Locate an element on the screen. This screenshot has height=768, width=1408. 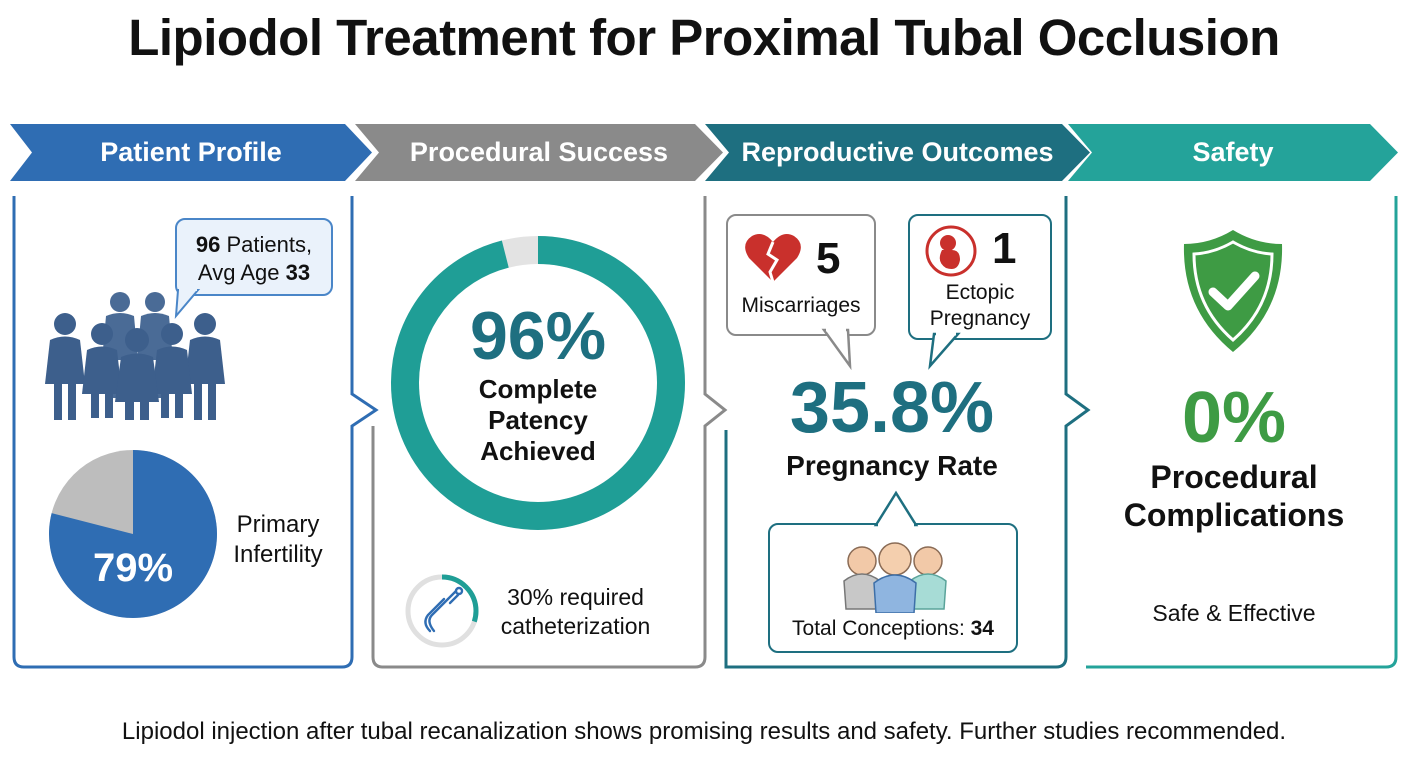
patient-count-text: Patients, is located at coordinates (266, 244).